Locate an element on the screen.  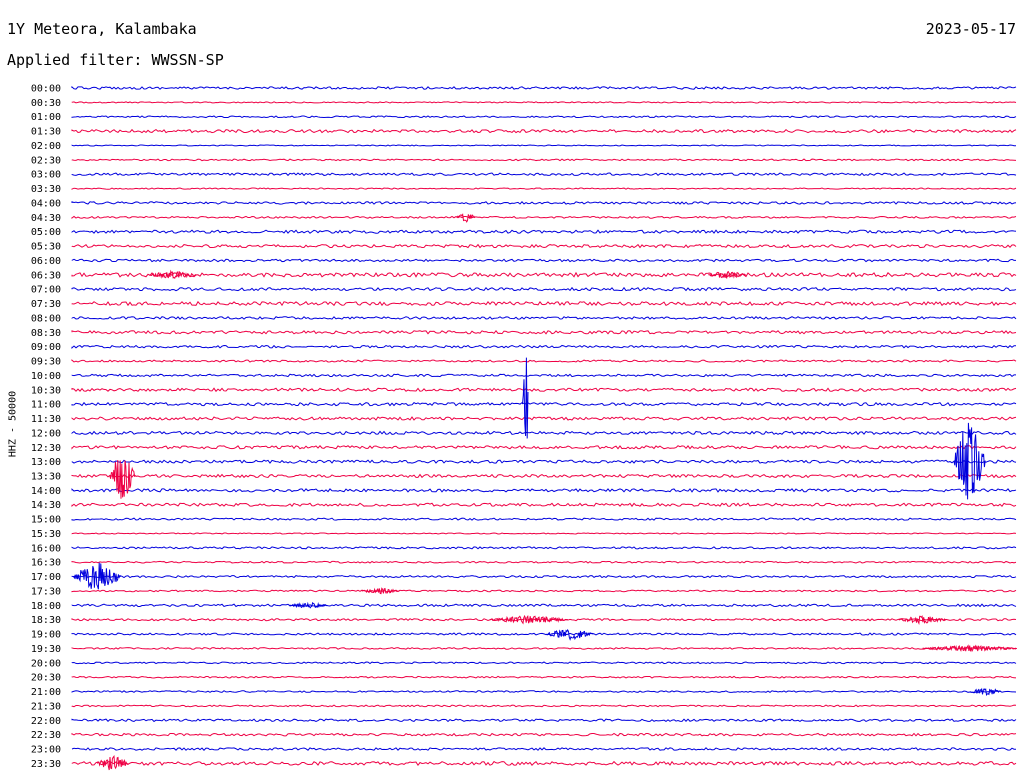
time-label: 05:30 is located at coordinates (46, 247).